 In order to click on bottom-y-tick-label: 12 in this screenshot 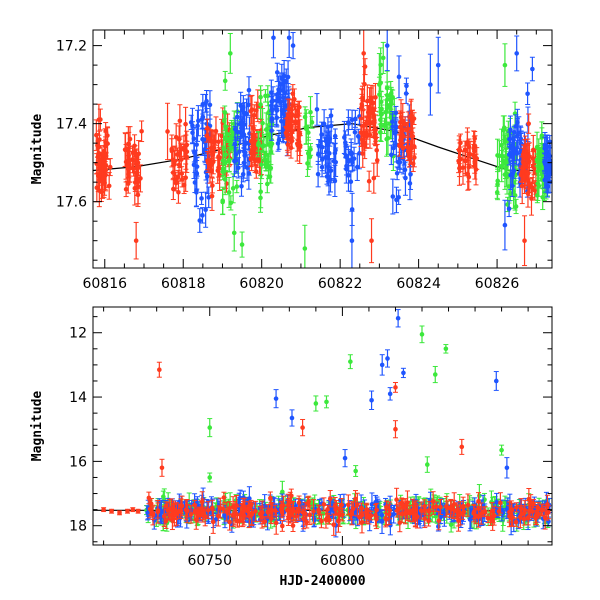, I will do `click(78, 334)`.